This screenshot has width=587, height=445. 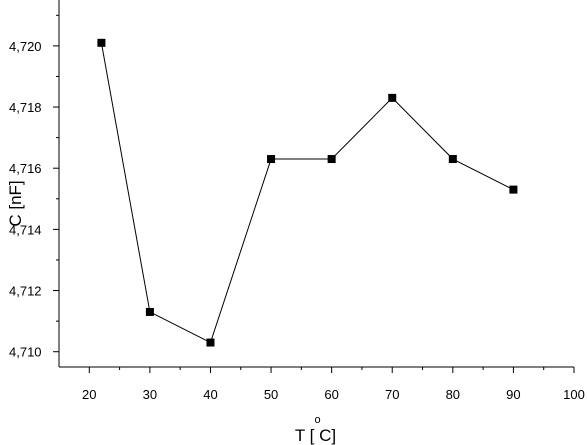 What do you see at coordinates (25, 107) in the screenshot?
I see `y-tick-label: 4,718` at bounding box center [25, 107].